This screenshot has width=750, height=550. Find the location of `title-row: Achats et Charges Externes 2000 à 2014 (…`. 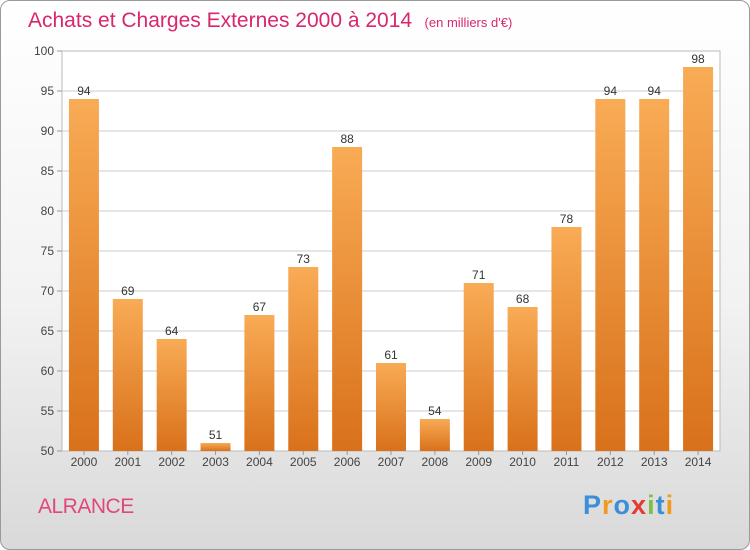

title-row: Achats et Charges Externes 2000 à 2014 (… is located at coordinates (270, 21).